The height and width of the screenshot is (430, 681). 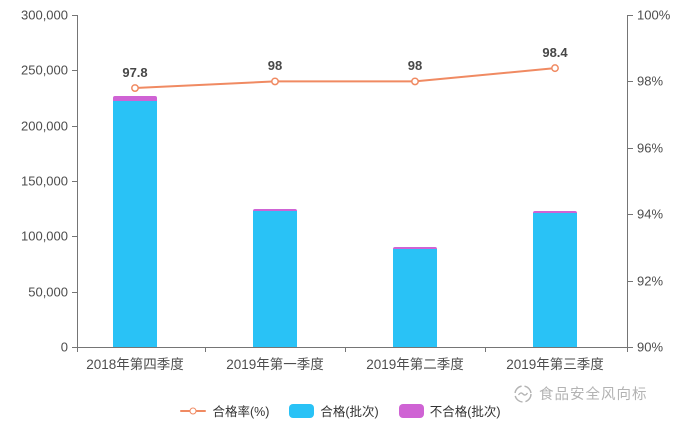 What do you see at coordinates (650, 281) in the screenshot?
I see `right-axis-tick-label: 92%` at bounding box center [650, 281].